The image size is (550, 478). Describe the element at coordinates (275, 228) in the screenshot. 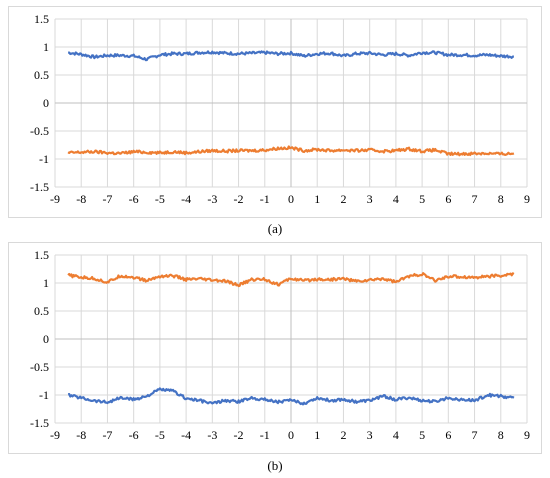

I see `caption-a: (a)` at that location.